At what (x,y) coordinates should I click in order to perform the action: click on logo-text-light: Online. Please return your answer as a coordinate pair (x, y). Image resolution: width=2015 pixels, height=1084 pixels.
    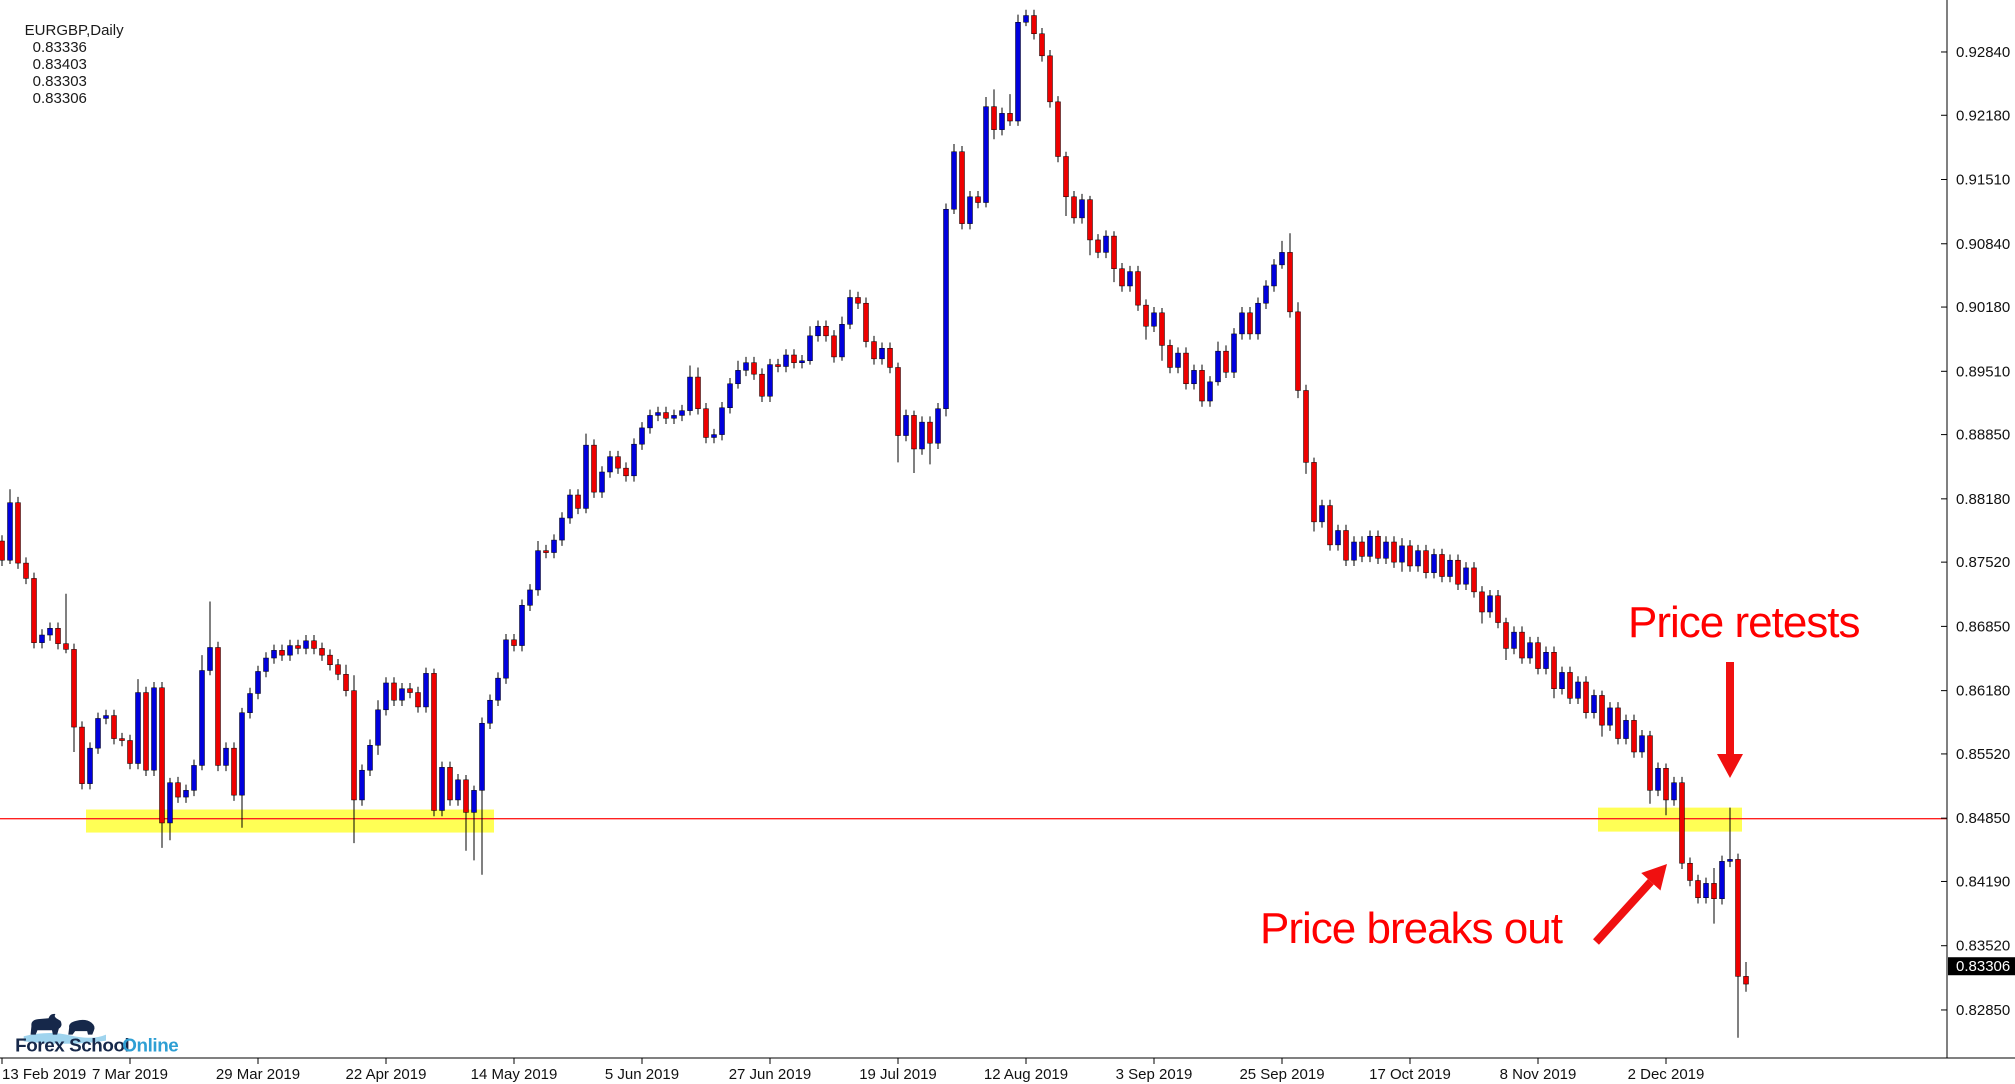
    Looking at the image, I should click on (150, 1045).